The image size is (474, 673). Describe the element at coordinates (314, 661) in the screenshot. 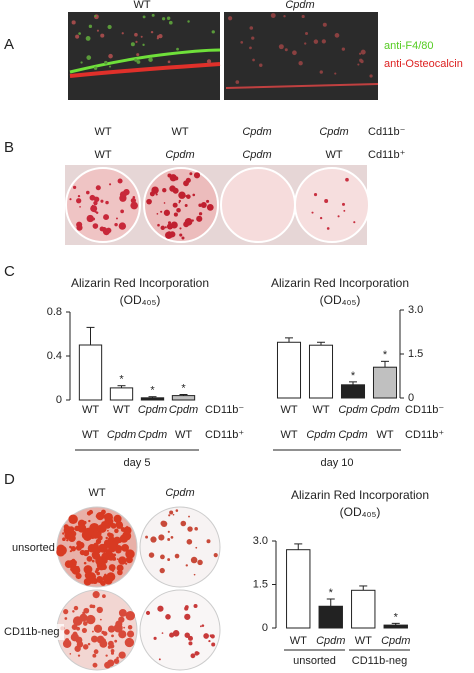

I see `group-label: unsorted` at that location.